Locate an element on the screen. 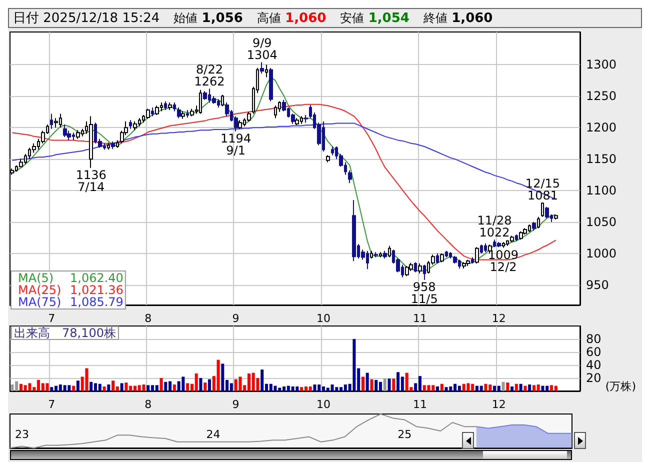  text: MA(75) 1,085.79 is located at coordinates (71, 302).